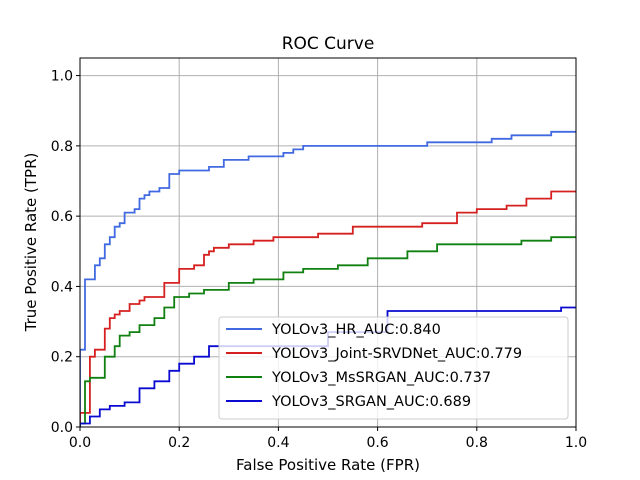  Describe the element at coordinates (80, 443) in the screenshot. I see `x-tick-label: 0.0` at that location.